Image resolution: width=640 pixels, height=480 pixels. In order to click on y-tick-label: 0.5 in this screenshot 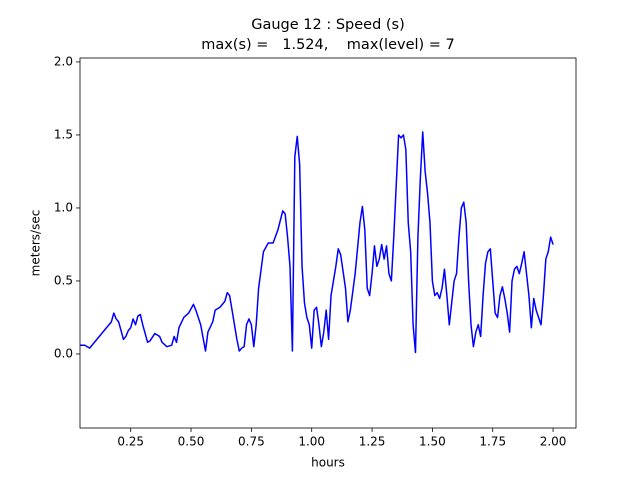, I will do `click(63, 280)`.